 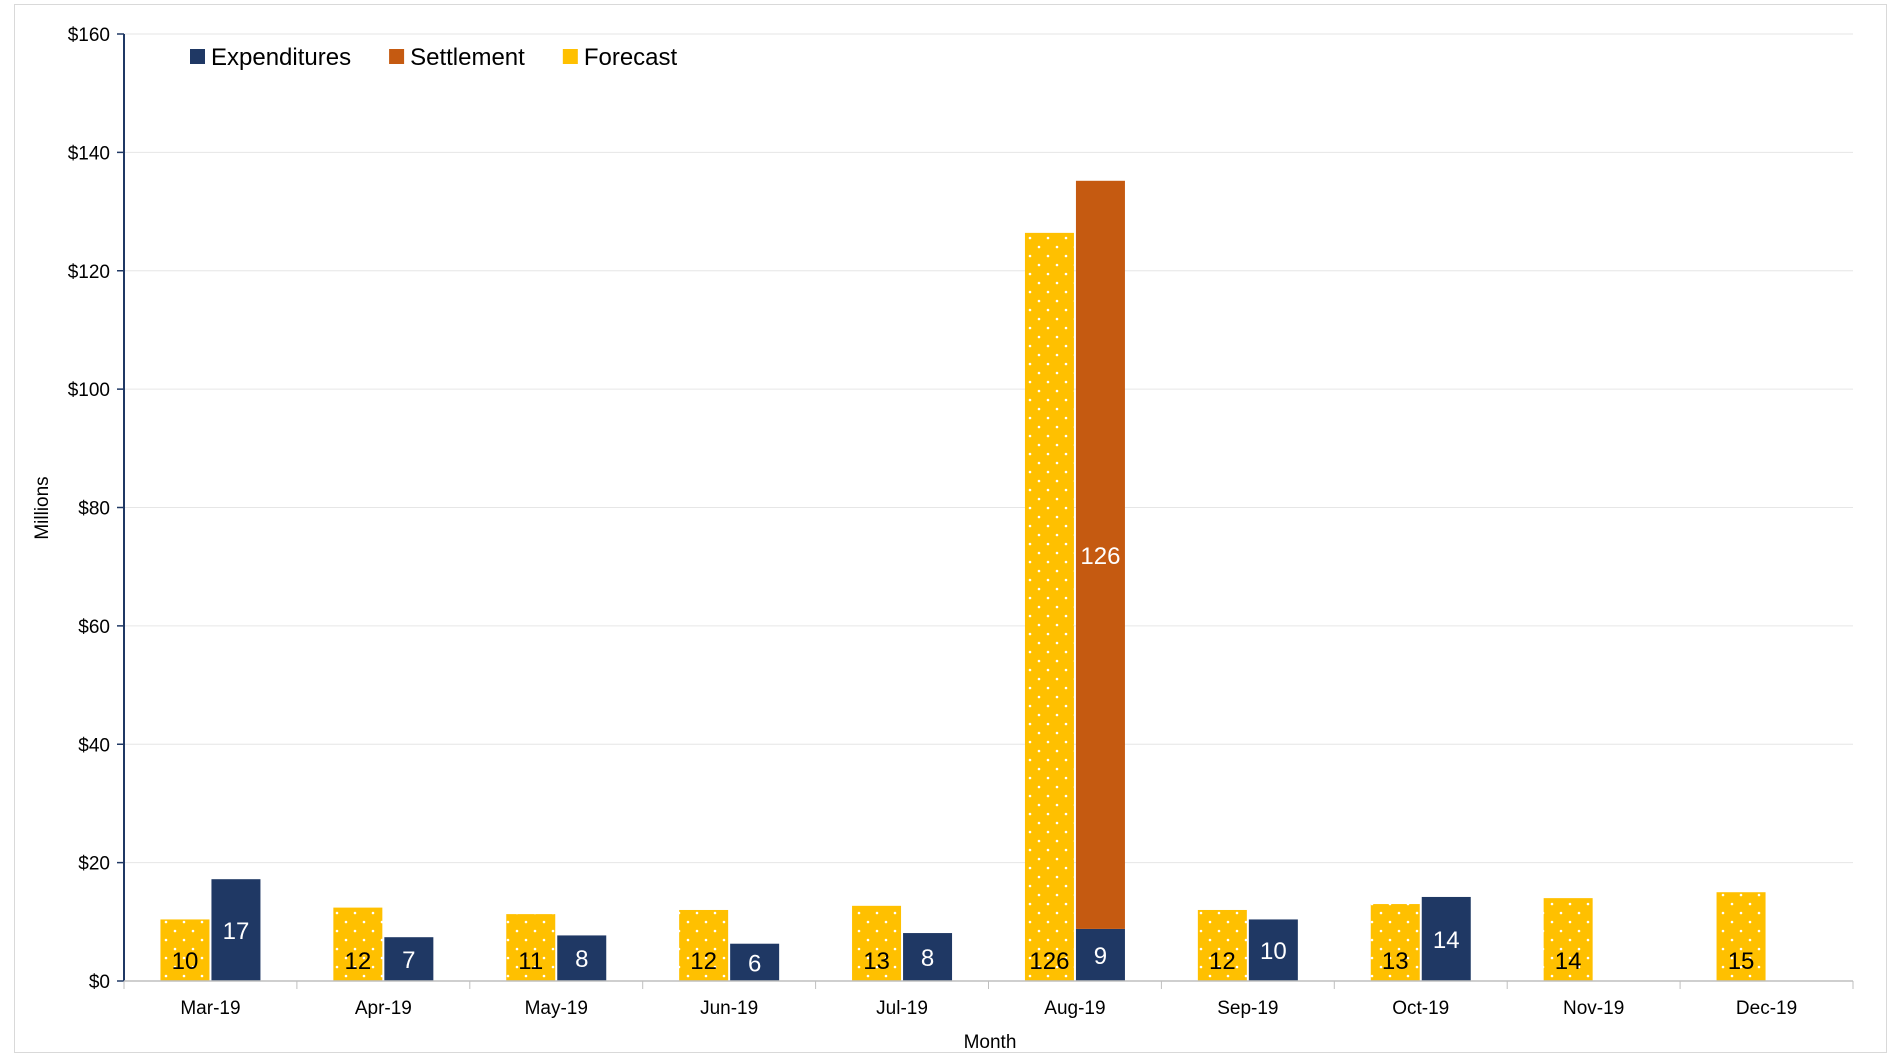 I want to click on y-tick-label: $100, so click(x=89, y=390).